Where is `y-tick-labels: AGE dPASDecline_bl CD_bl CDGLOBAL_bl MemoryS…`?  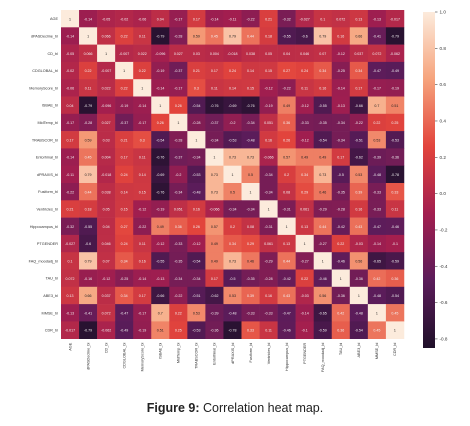 y-tick-labels: AGE dPASDecline_bl CD_bl CDGLOBAL_bl MemoryS… is located at coordinates (44, 174).